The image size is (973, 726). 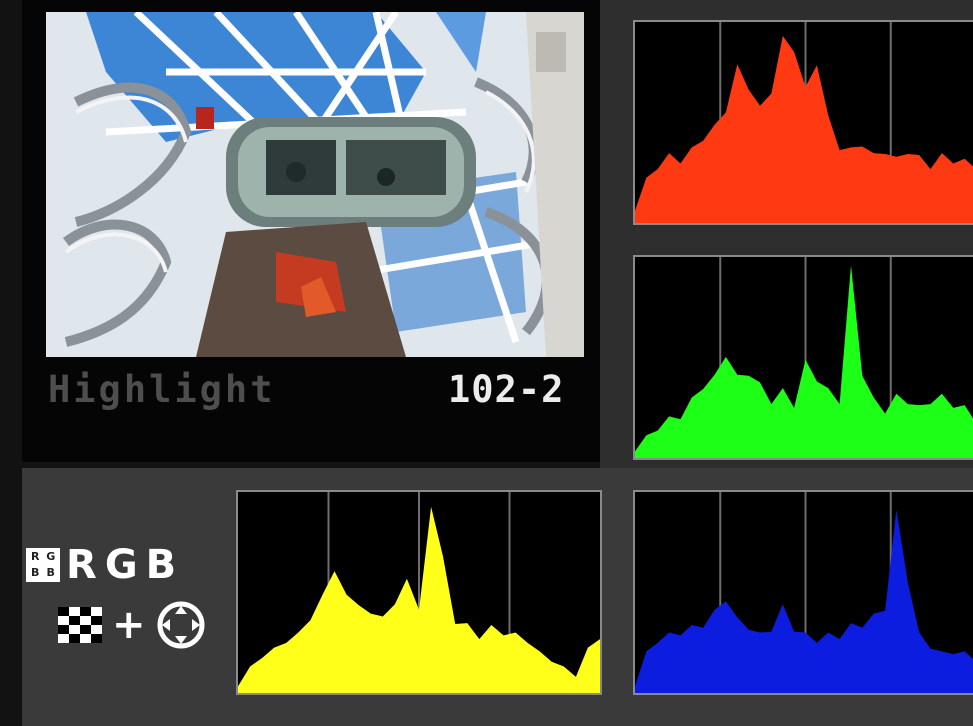 I want to click on red-histogram-plot, so click(x=804, y=122).